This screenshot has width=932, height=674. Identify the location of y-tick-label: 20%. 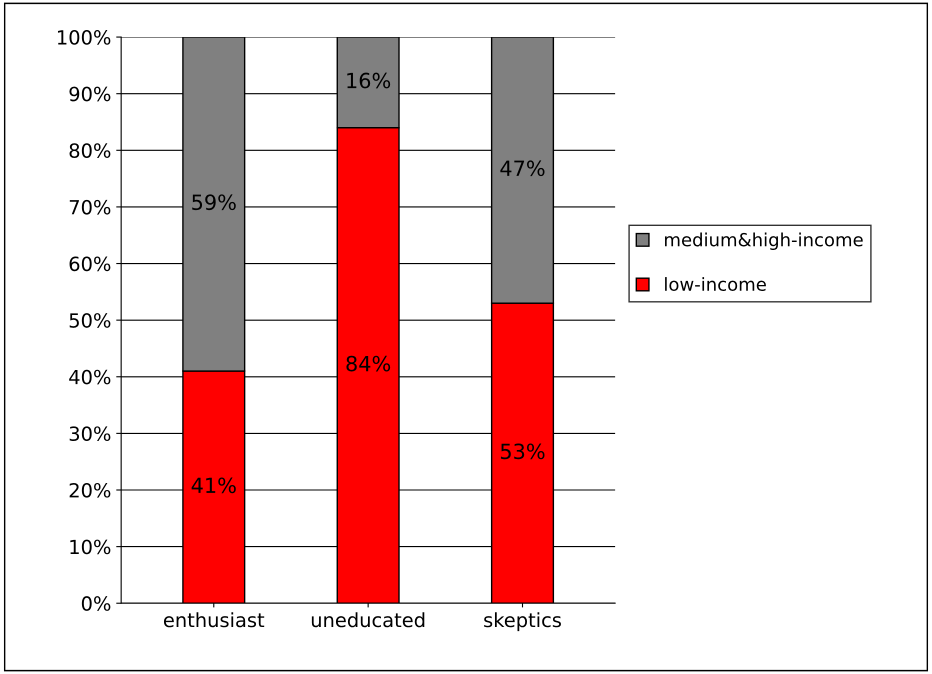
(90, 490).